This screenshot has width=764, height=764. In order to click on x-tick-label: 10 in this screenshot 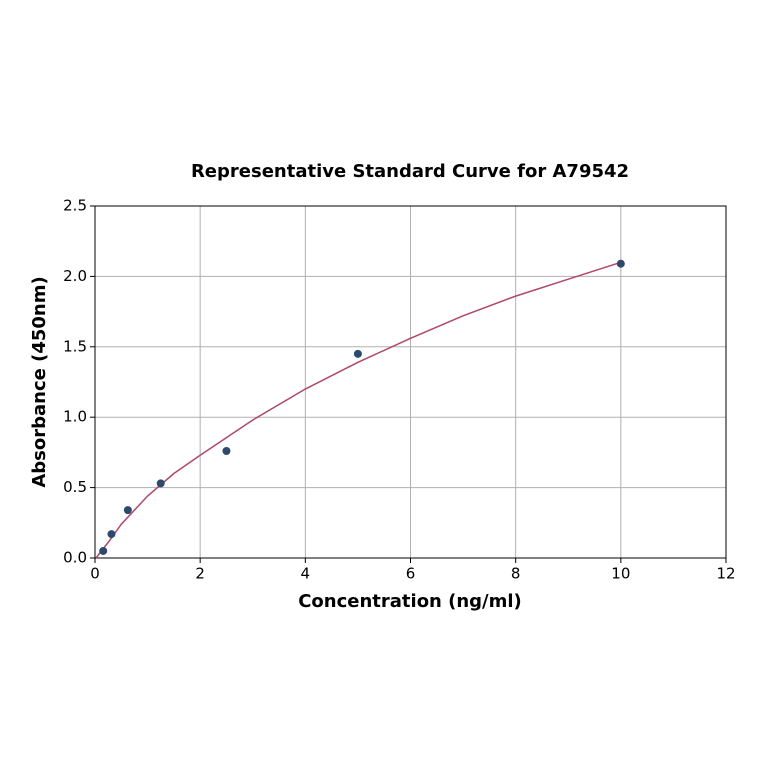, I will do `click(620, 574)`.